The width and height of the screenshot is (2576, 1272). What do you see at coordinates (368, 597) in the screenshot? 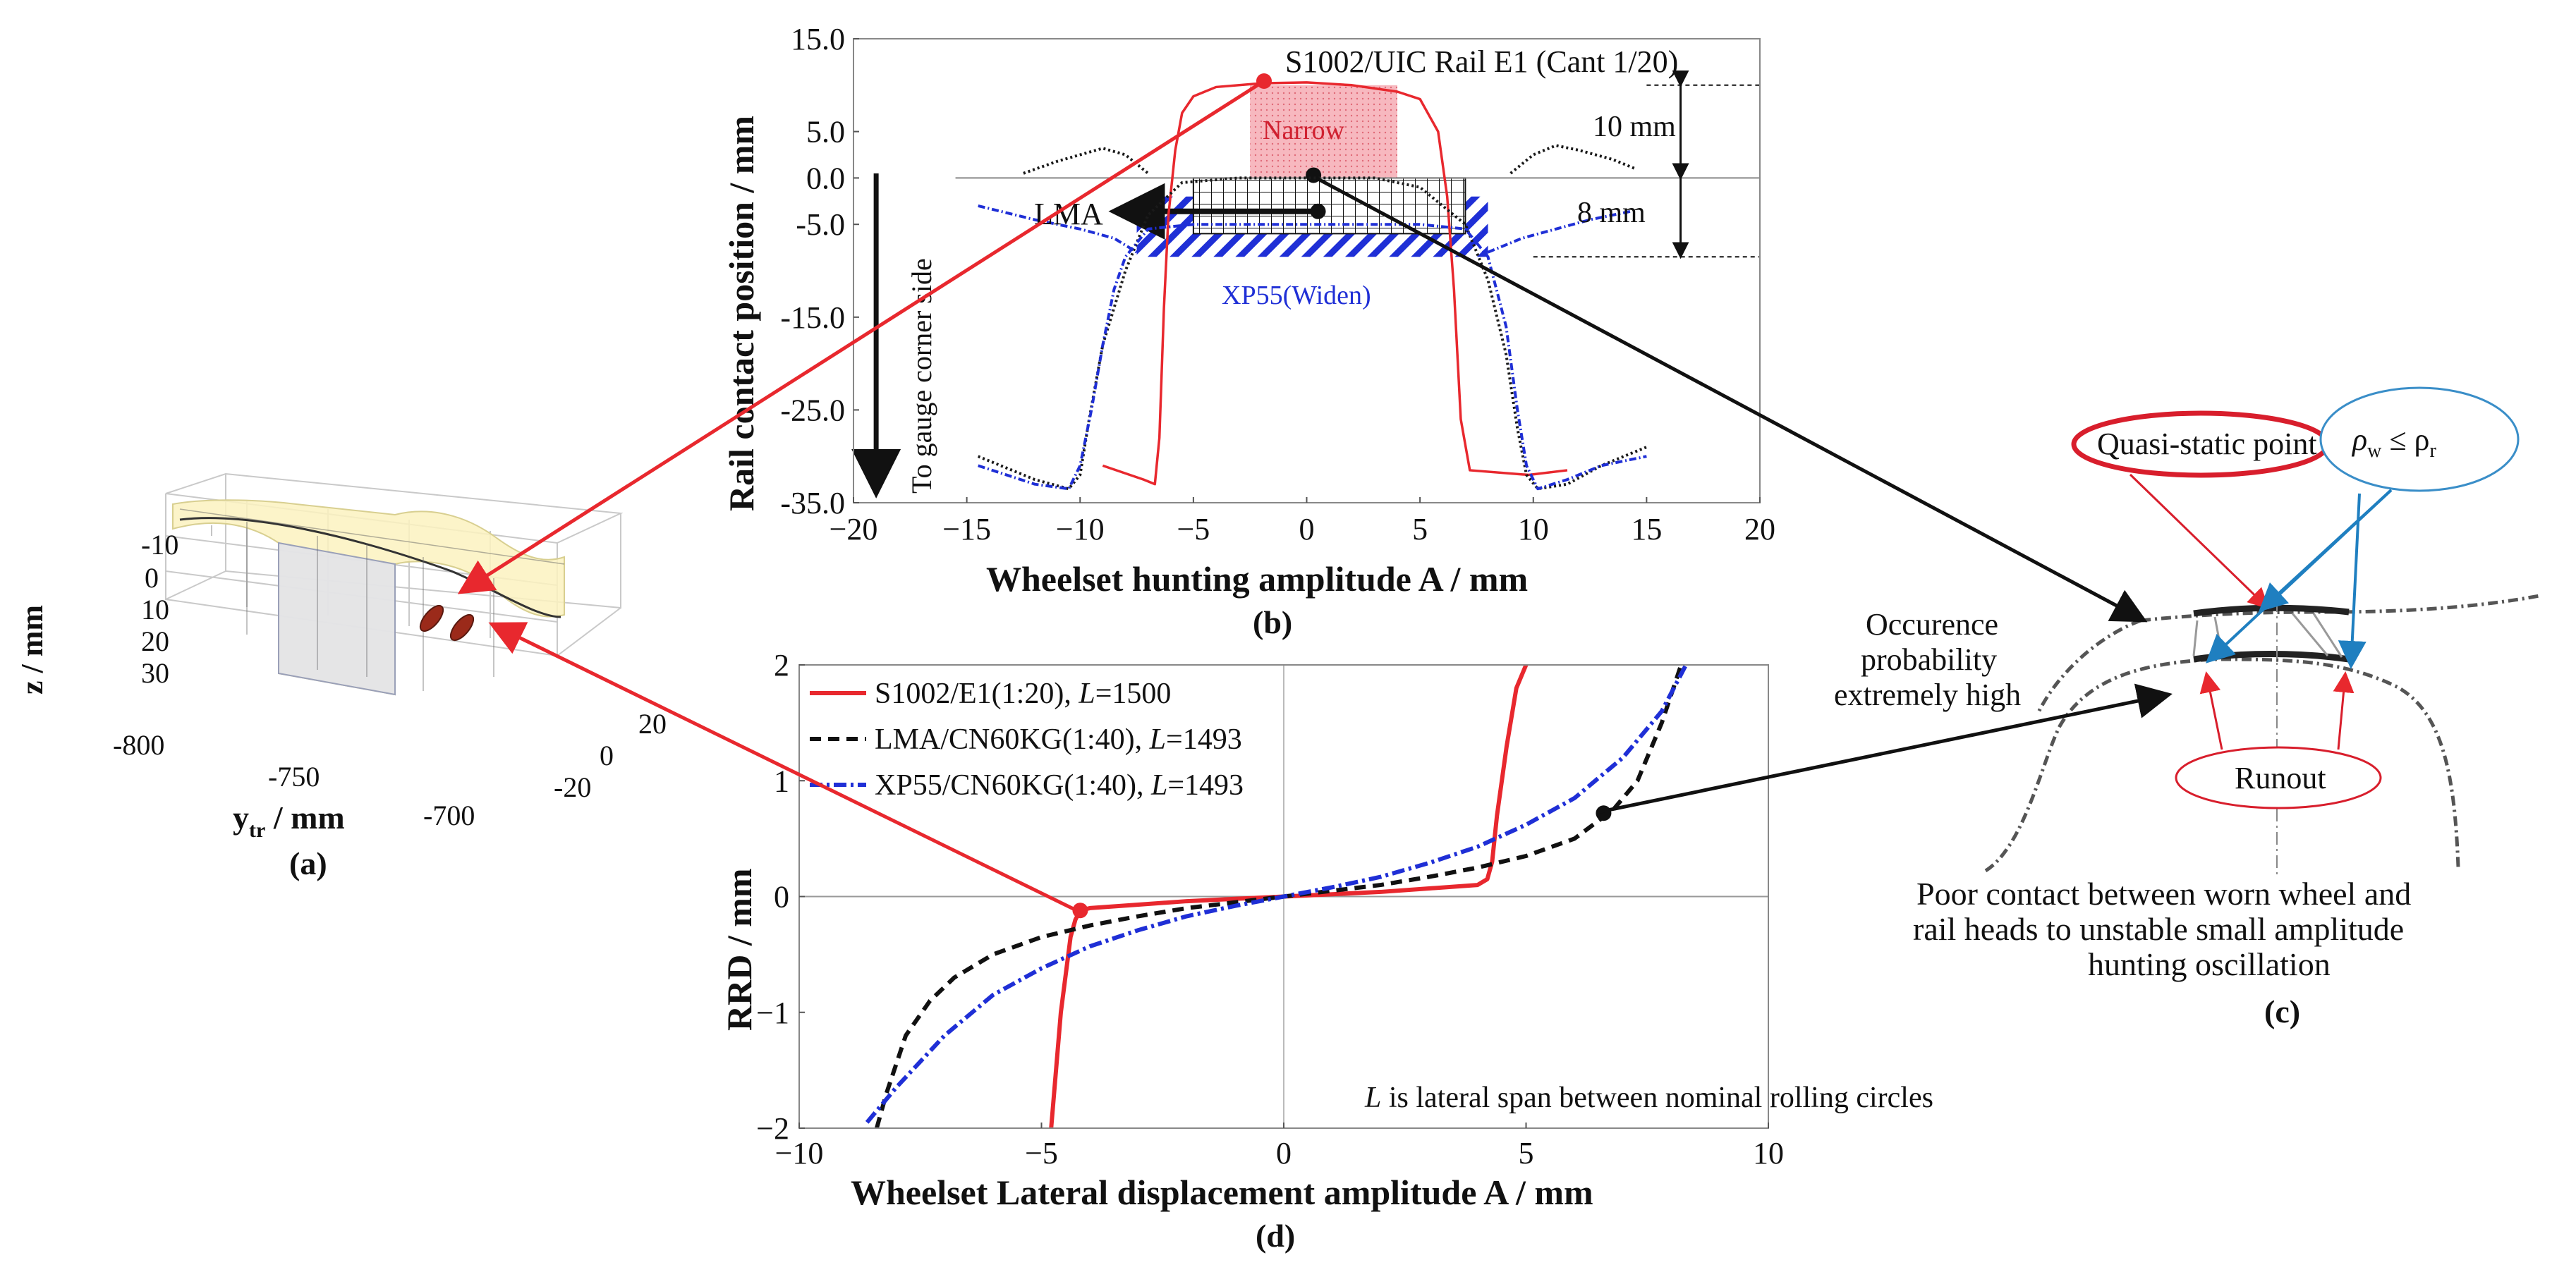
I see `panel-a-surface` at bounding box center [368, 597].